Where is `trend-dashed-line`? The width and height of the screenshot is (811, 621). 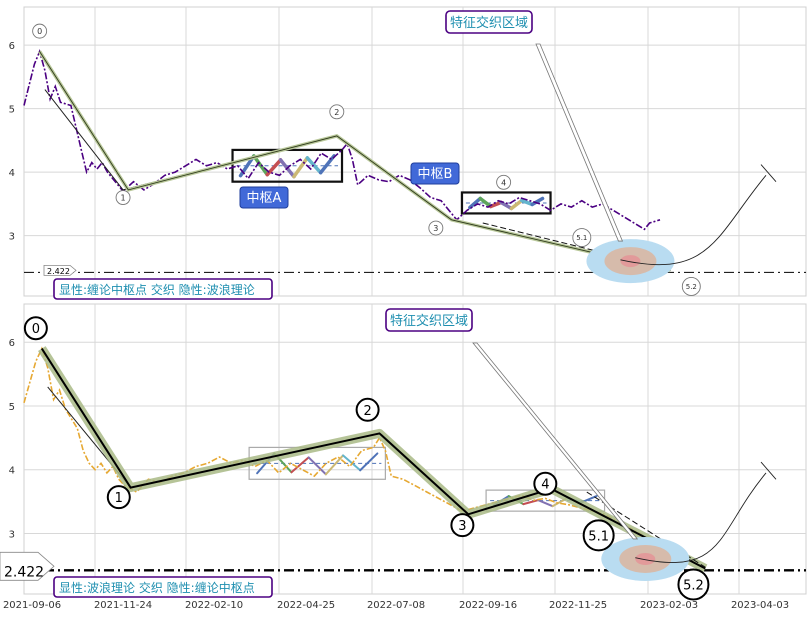 trend-dashed-line is located at coordinates (576, 246).